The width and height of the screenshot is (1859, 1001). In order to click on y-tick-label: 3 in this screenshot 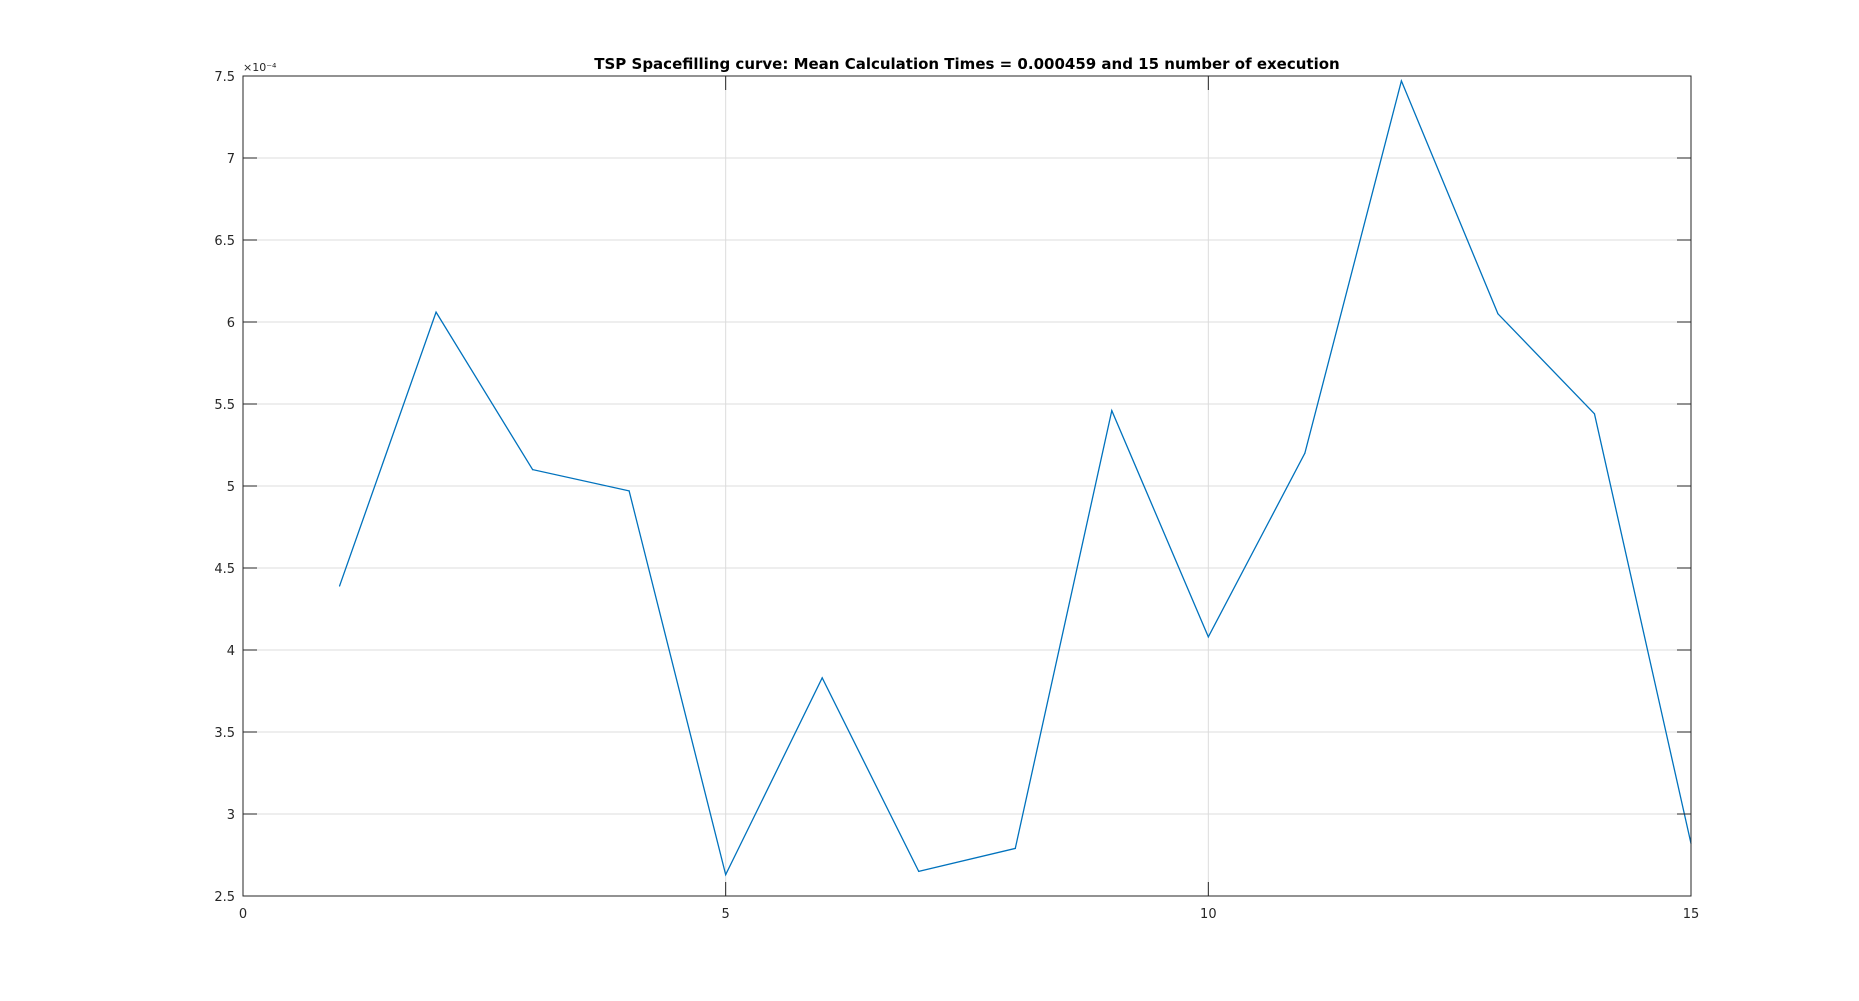, I will do `click(231, 815)`.